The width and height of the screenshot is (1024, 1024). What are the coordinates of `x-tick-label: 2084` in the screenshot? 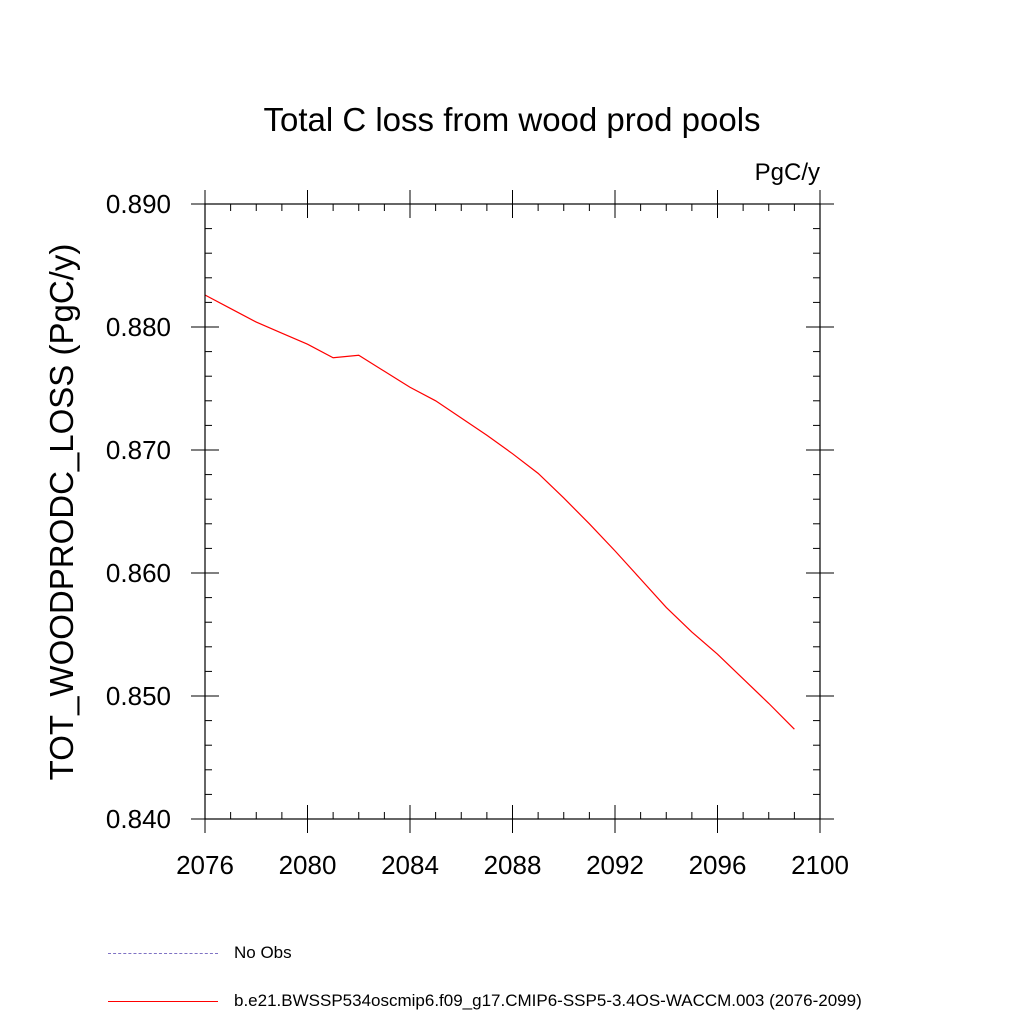 It's located at (410, 865).